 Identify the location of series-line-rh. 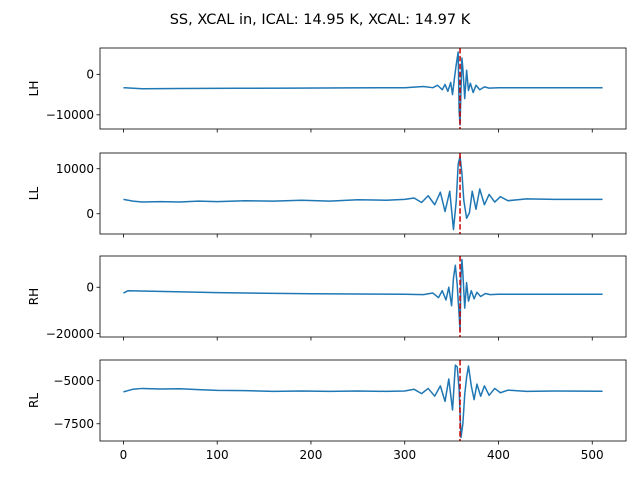
(363, 295).